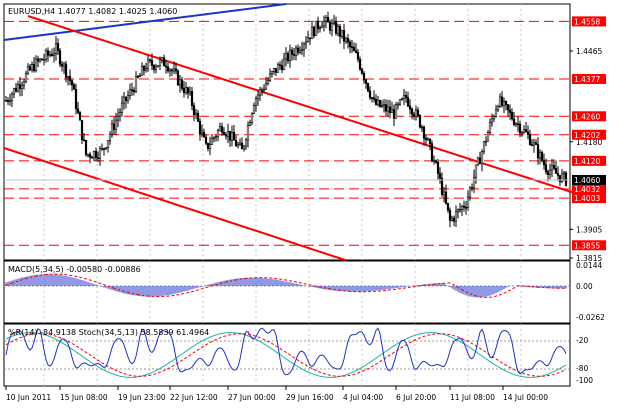 The height and width of the screenshot is (410, 628). What do you see at coordinates (194, 397) in the screenshot?
I see `time-tick-label: 22 Jun 12:00` at bounding box center [194, 397].